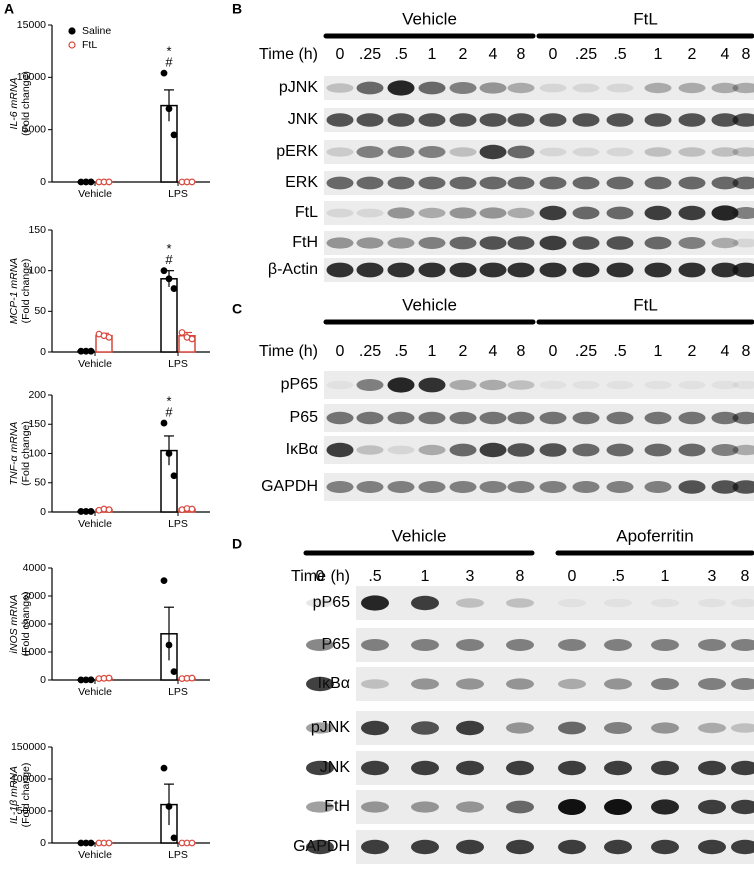 The width and height of the screenshot is (754, 870). Describe the element at coordinates (35, 652) in the screenshot. I see `y-tick-label: 1000` at that location.